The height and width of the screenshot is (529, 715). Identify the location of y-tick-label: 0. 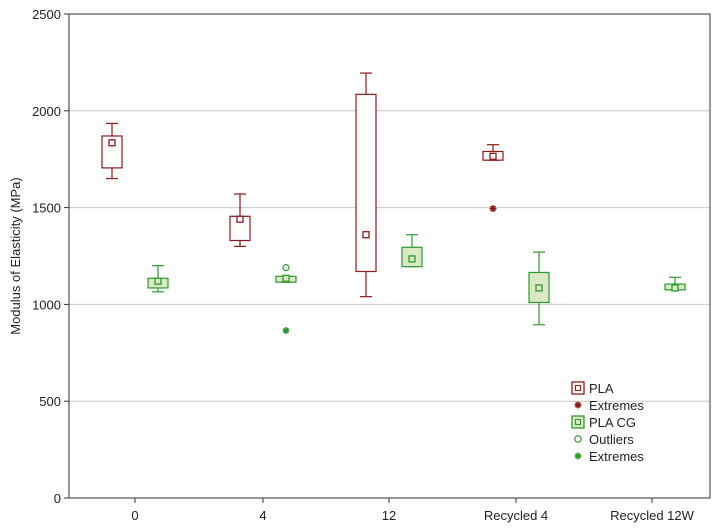
(57, 498).